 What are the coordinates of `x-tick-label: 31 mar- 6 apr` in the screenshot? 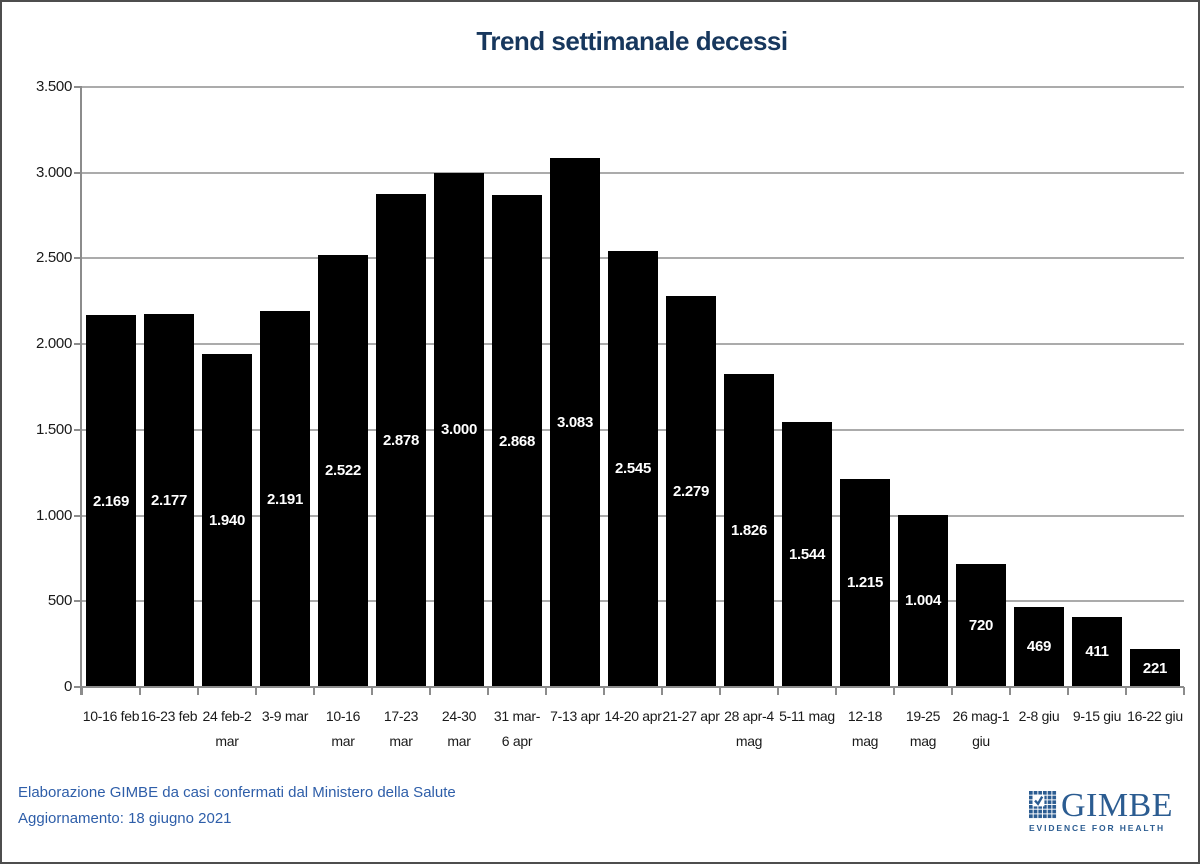 It's located at (517, 728).